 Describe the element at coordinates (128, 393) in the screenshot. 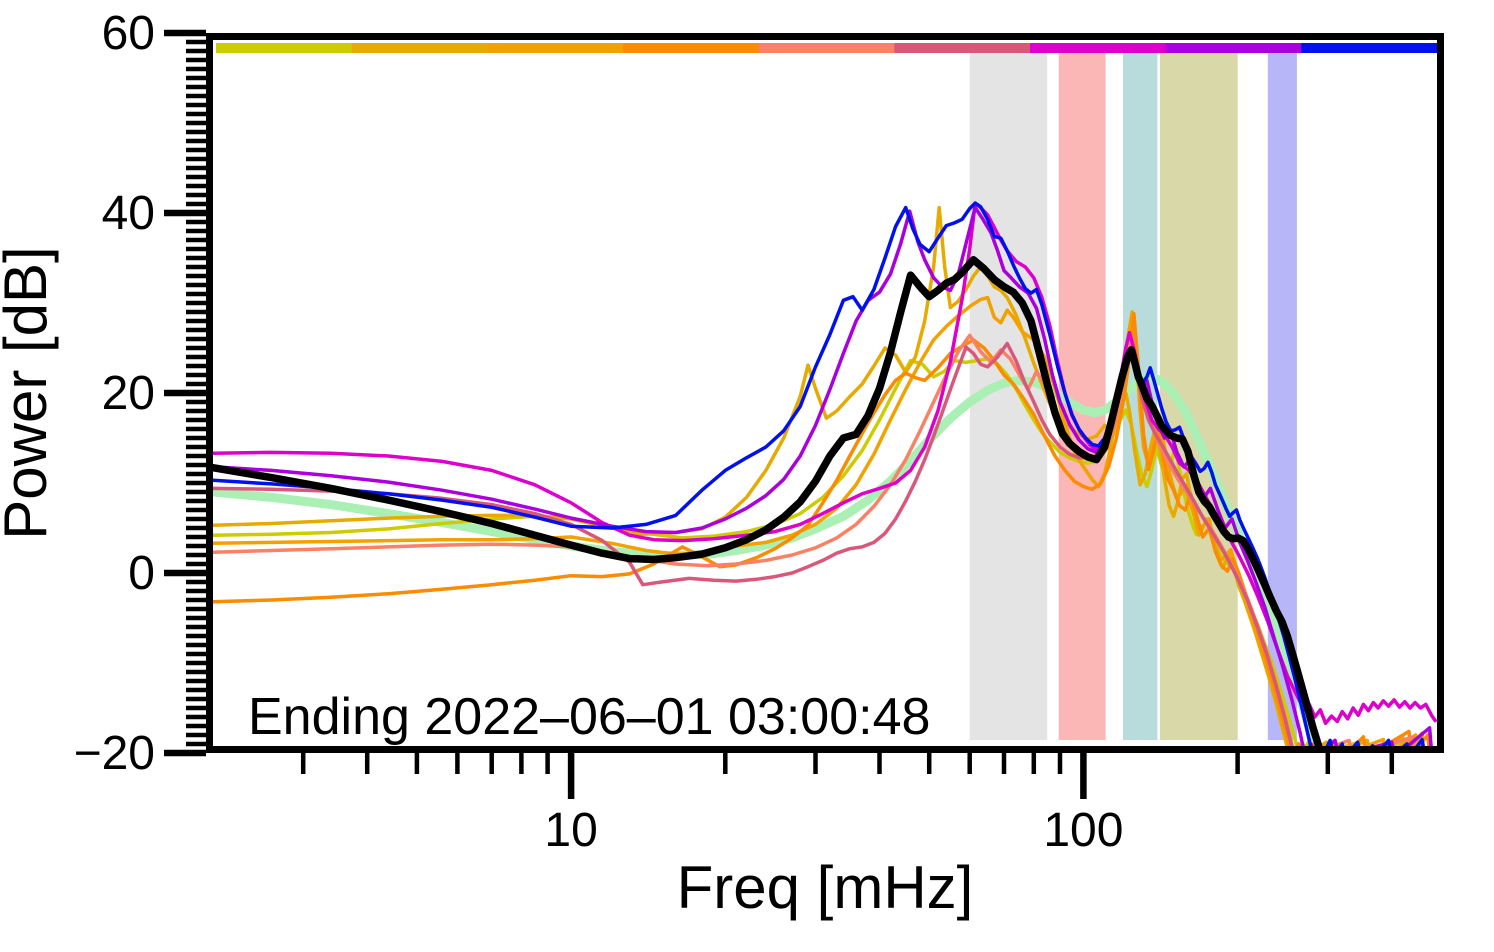

I see `y-tick-label: 20` at that location.